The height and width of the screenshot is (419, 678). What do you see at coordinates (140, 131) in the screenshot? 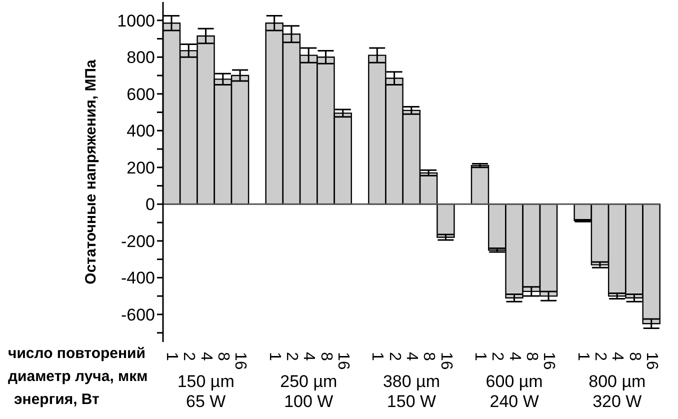
I see `y-tick-label: 400` at bounding box center [140, 131].